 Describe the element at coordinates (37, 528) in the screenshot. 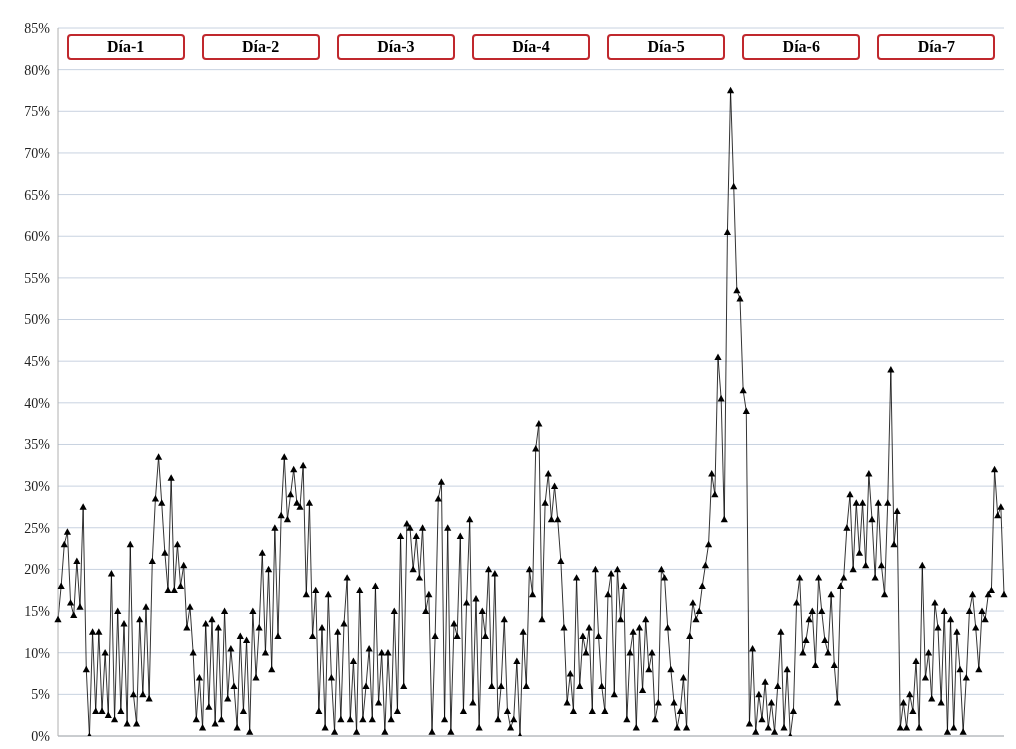

I see `y-tick-label: 25%` at that location.